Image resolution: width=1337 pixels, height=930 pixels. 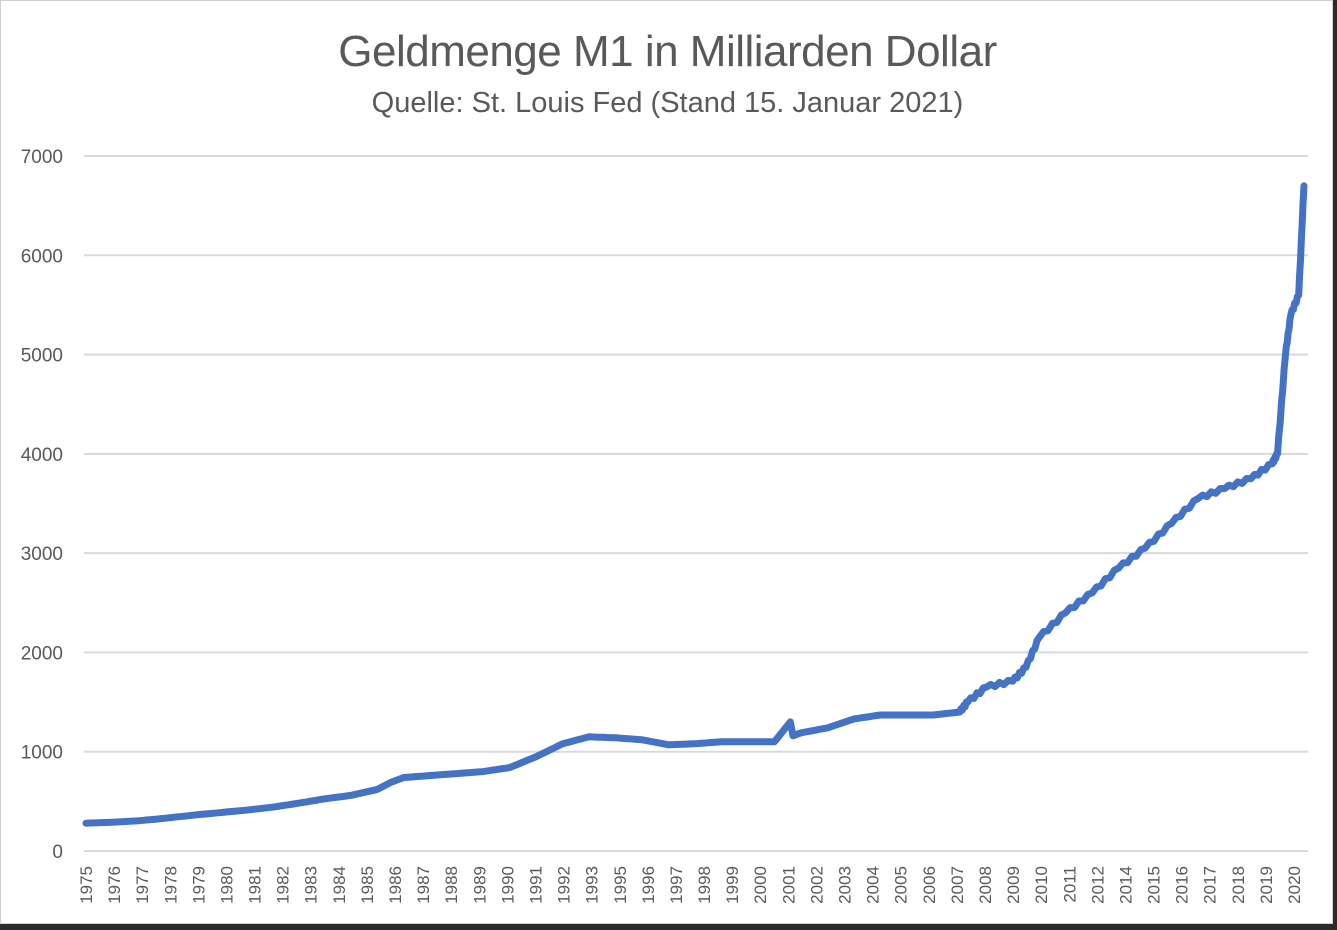 What do you see at coordinates (170, 885) in the screenshot?
I see `x-tick-label: 1978` at bounding box center [170, 885].